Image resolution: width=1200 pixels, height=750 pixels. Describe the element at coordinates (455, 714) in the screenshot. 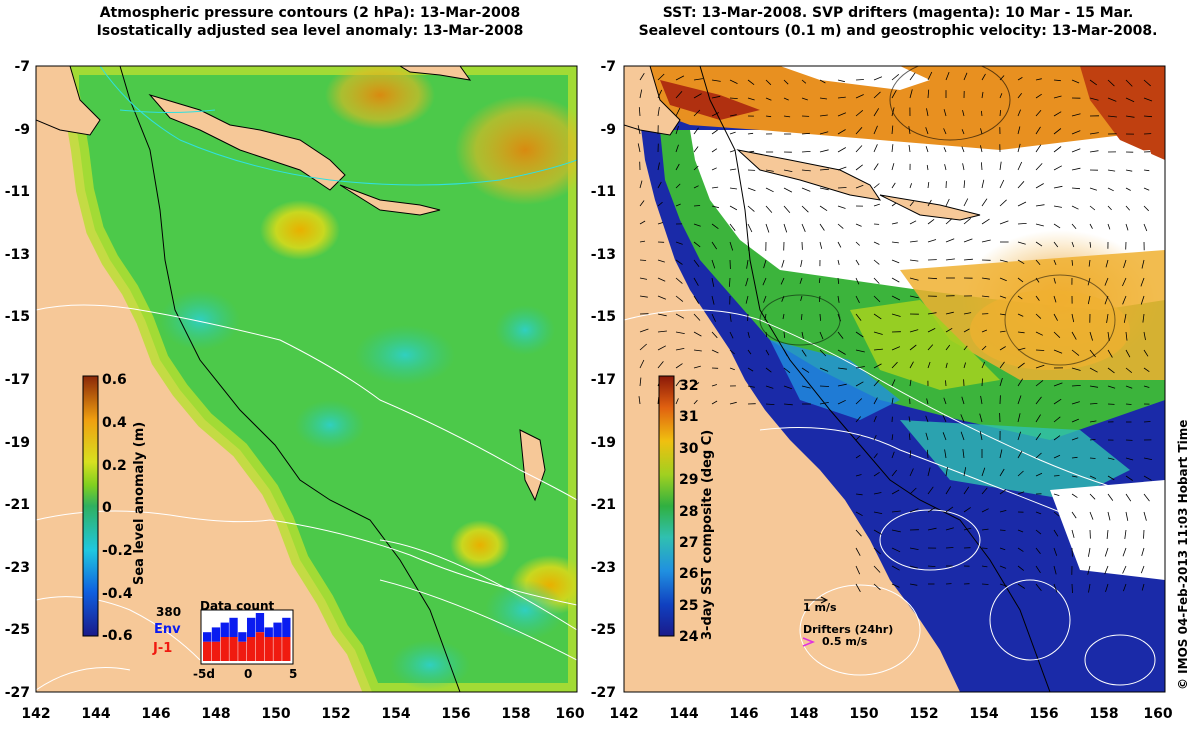

I see `left-lon-tick: 156` at that location.